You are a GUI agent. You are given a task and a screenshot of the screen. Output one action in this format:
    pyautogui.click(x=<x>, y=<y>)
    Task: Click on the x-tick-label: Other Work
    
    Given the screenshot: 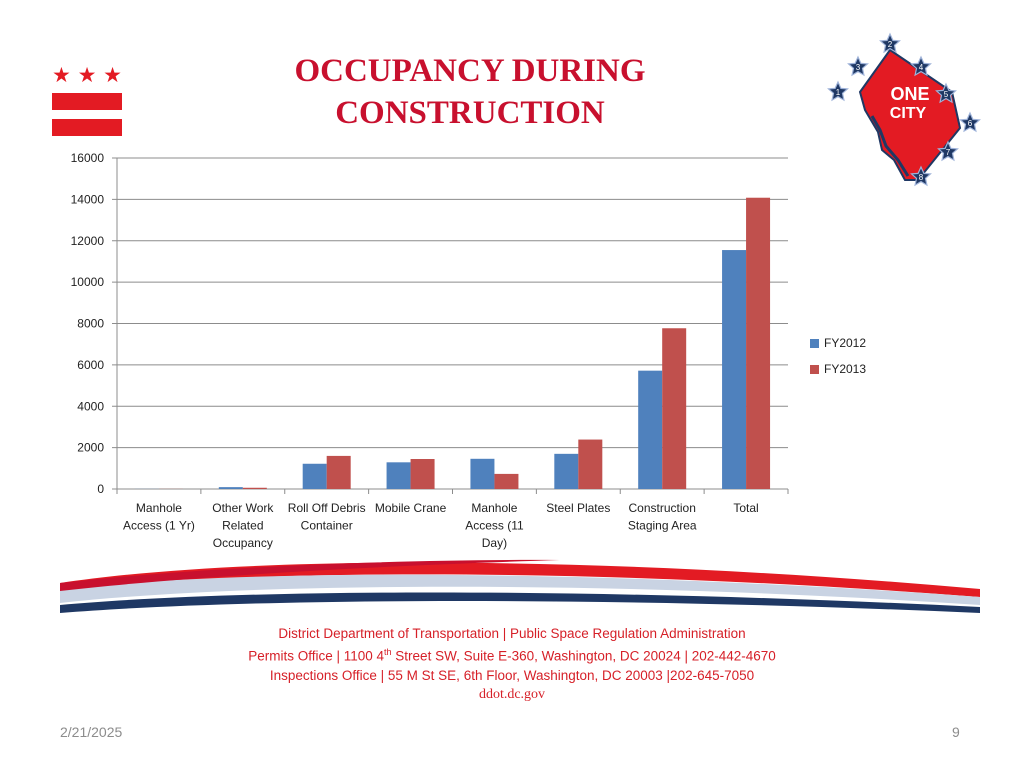 What is the action you would take?
    pyautogui.click(x=243, y=508)
    